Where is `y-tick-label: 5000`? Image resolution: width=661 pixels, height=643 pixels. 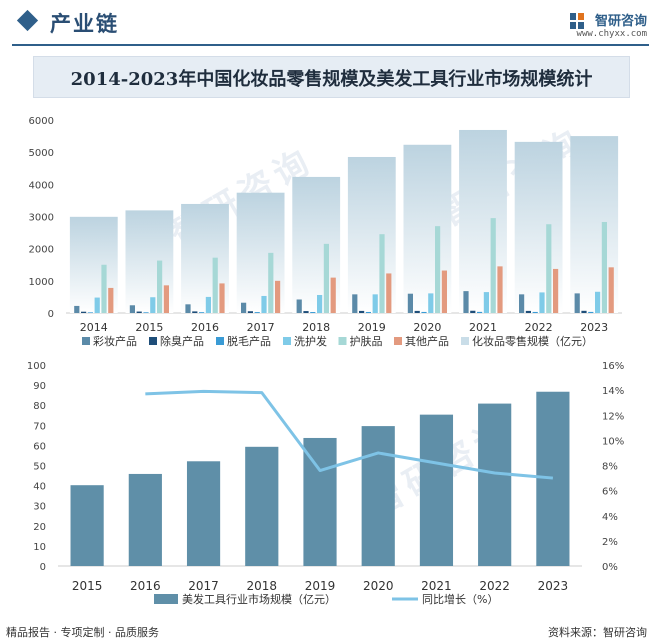
y-tick-label: 5000 is located at coordinates (41, 153).